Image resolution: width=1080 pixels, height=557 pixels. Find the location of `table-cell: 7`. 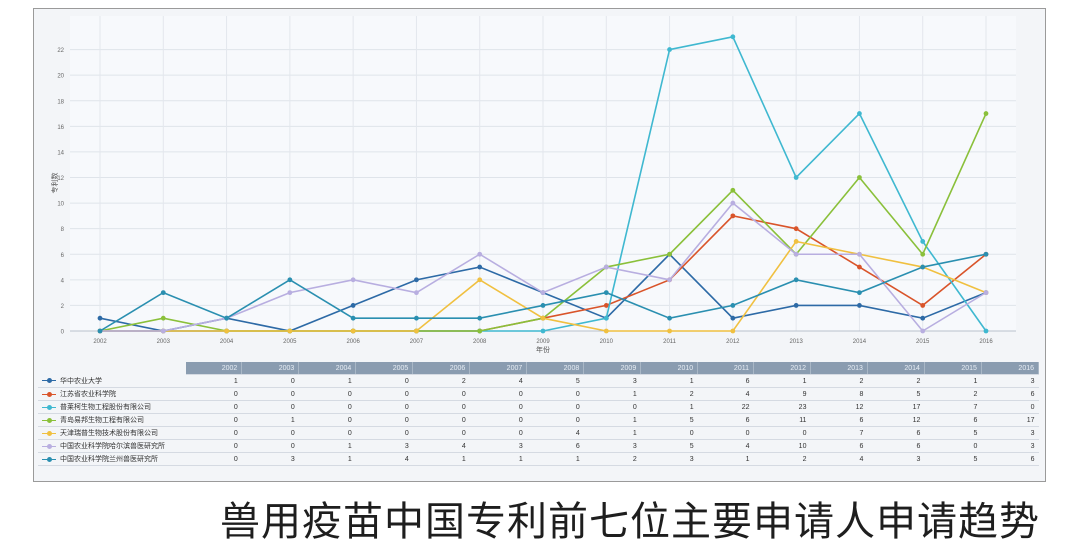

table-cell: 7 is located at coordinates (953, 407).